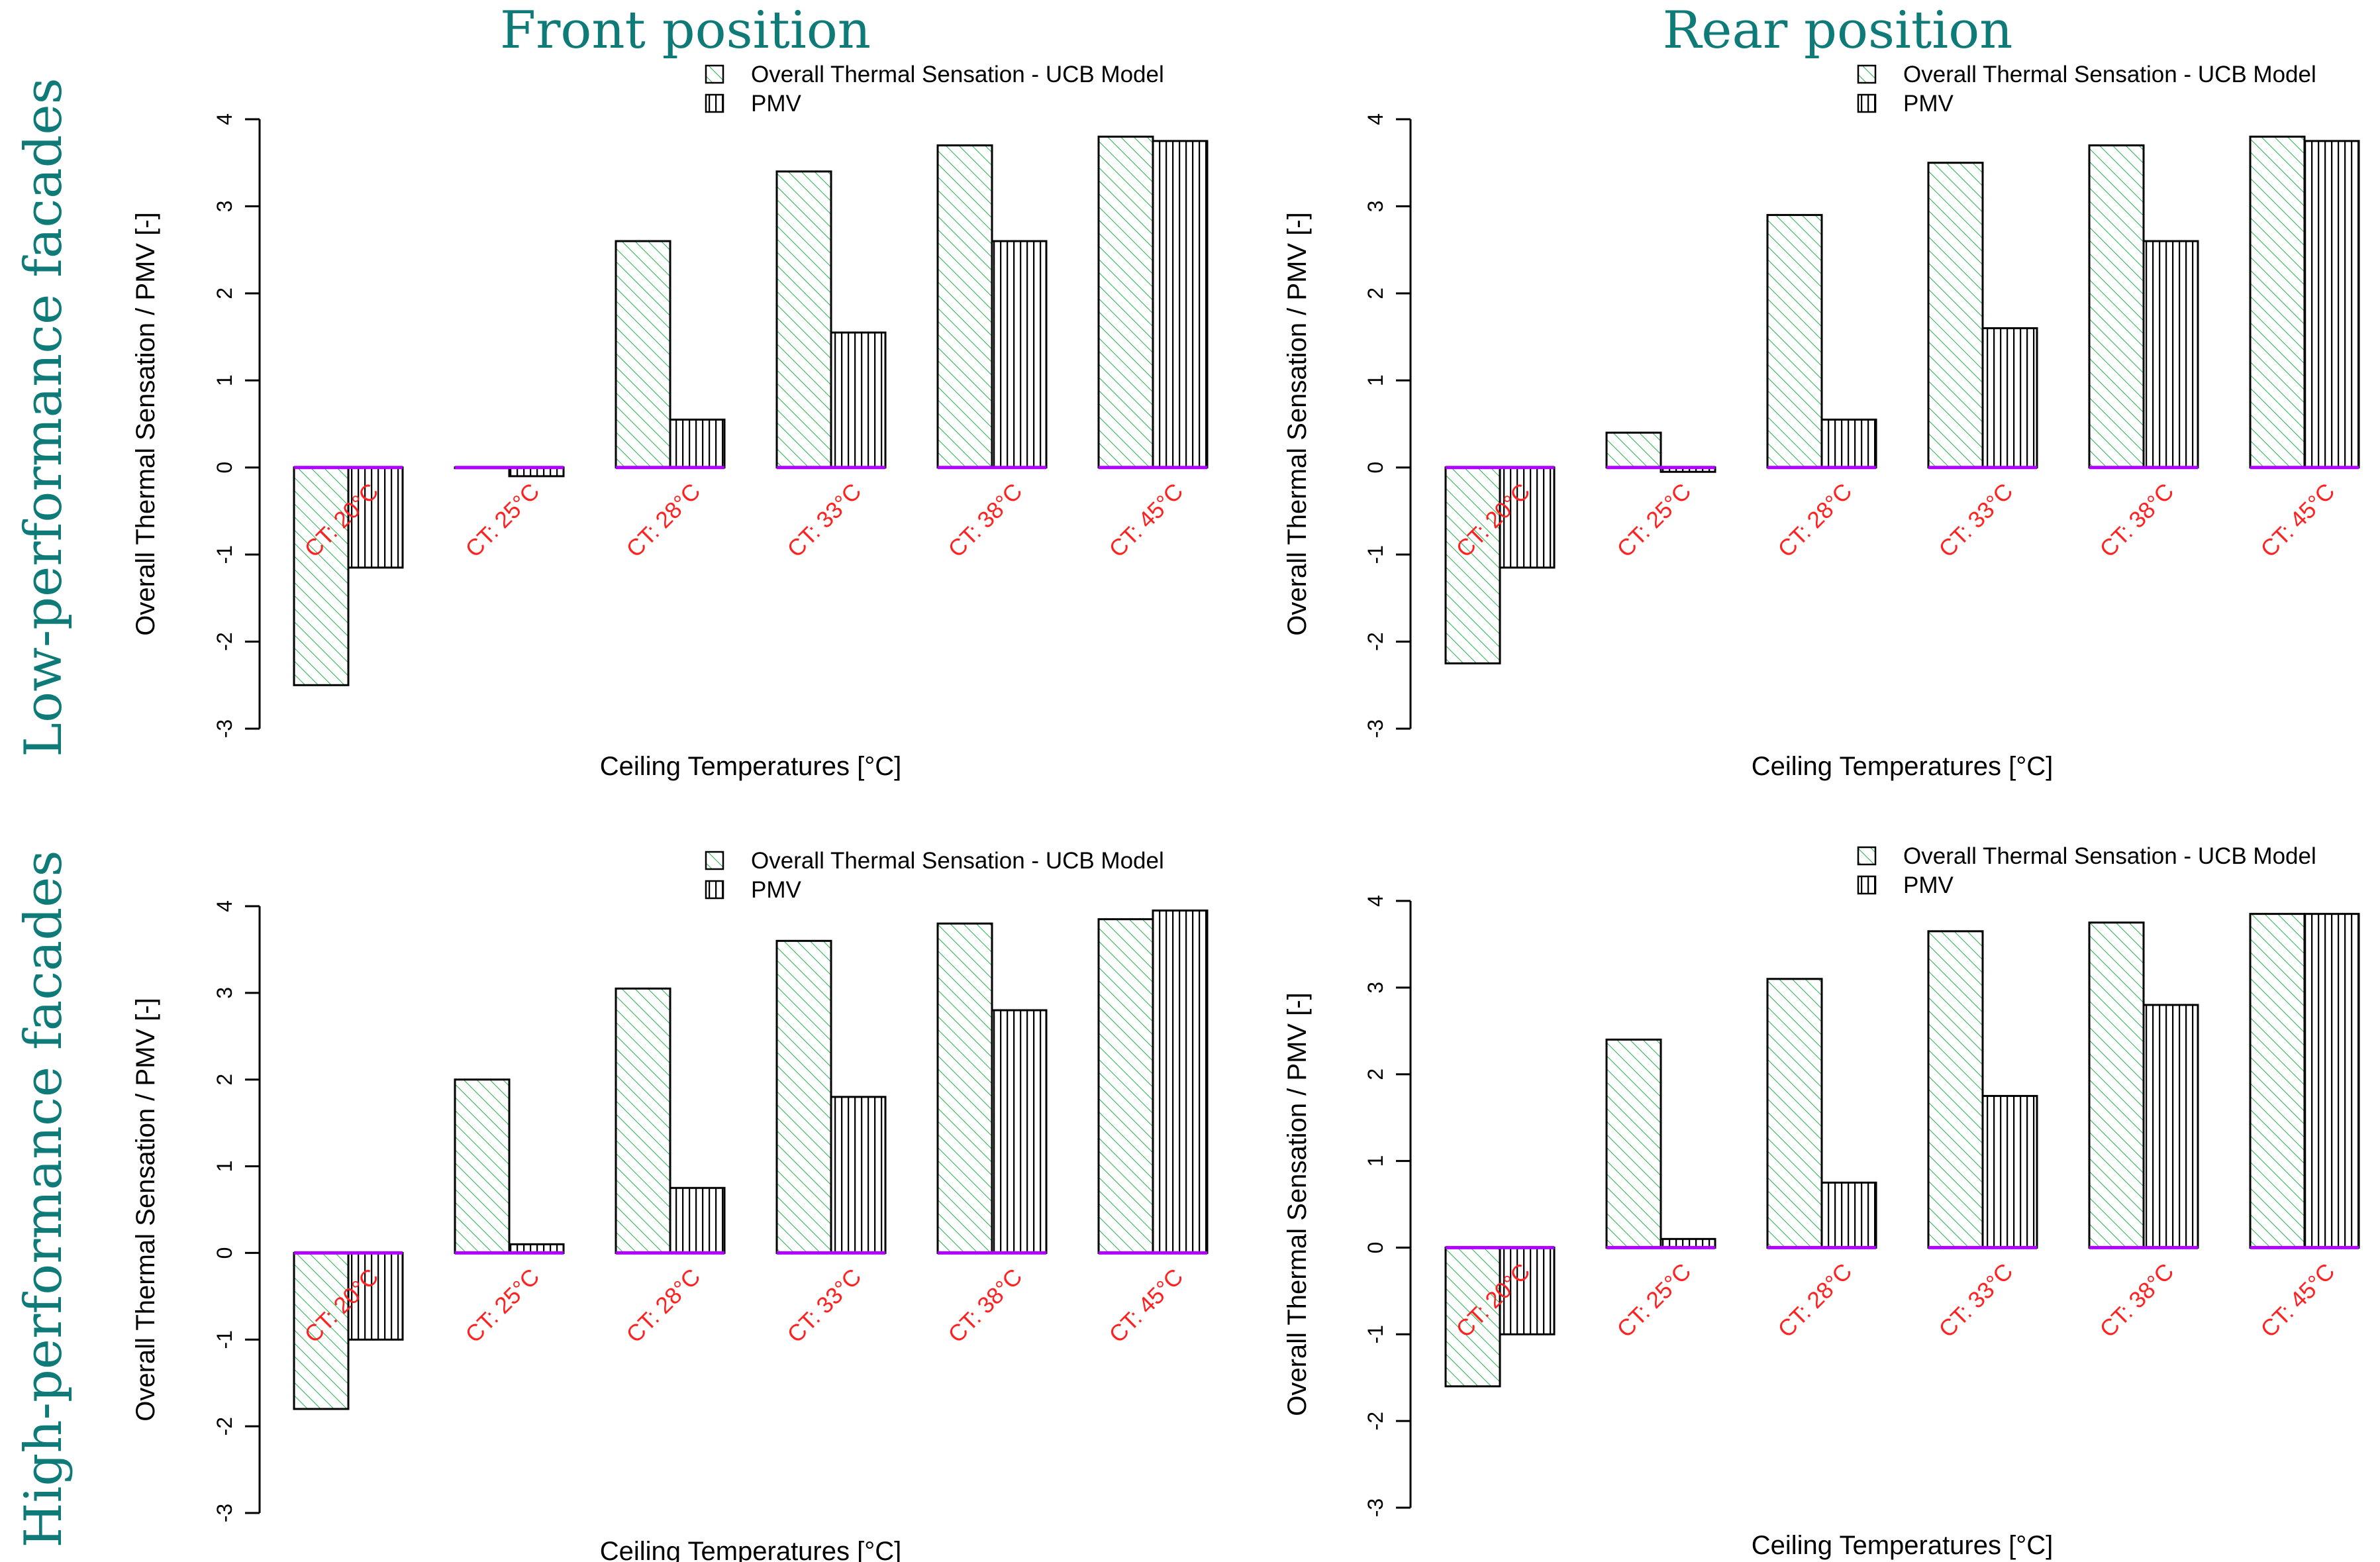 Image resolution: width=2380 pixels, height=1562 pixels. I want to click on row-title-high: High-performance facades, so click(44, 1199).